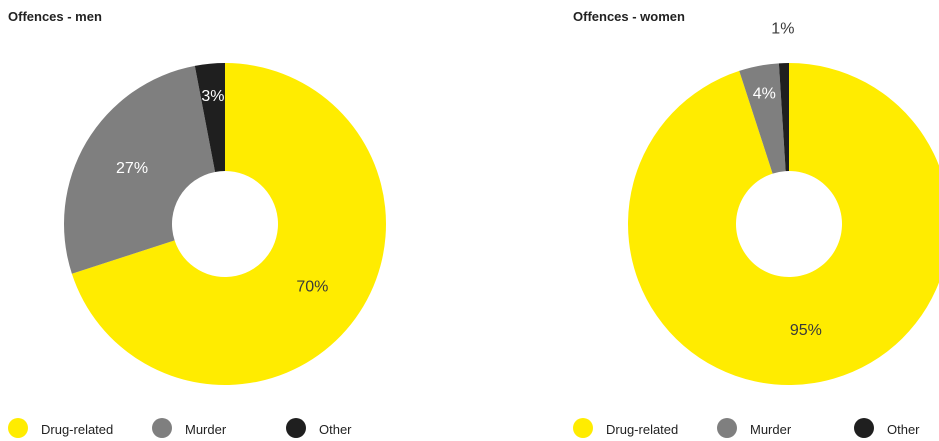 This screenshot has width=939, height=441. I want to click on data-label-other: 1%, so click(782, 28).